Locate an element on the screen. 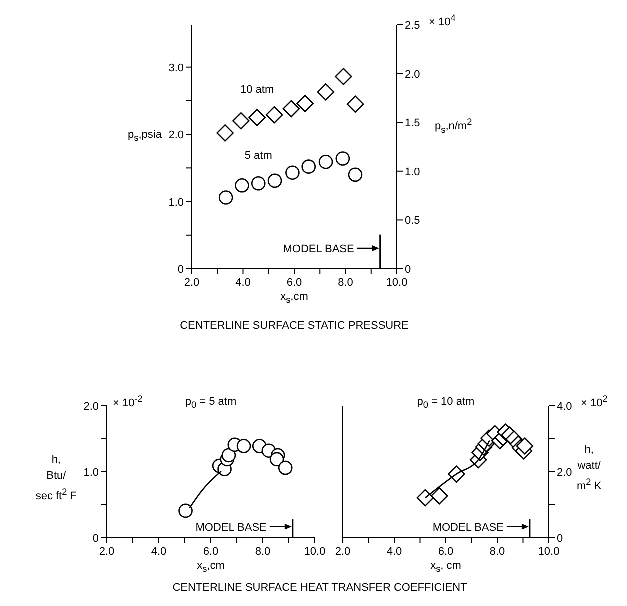 This screenshot has width=627, height=606. x-axis-title: x$_{s}$, cm is located at coordinates (446, 567).